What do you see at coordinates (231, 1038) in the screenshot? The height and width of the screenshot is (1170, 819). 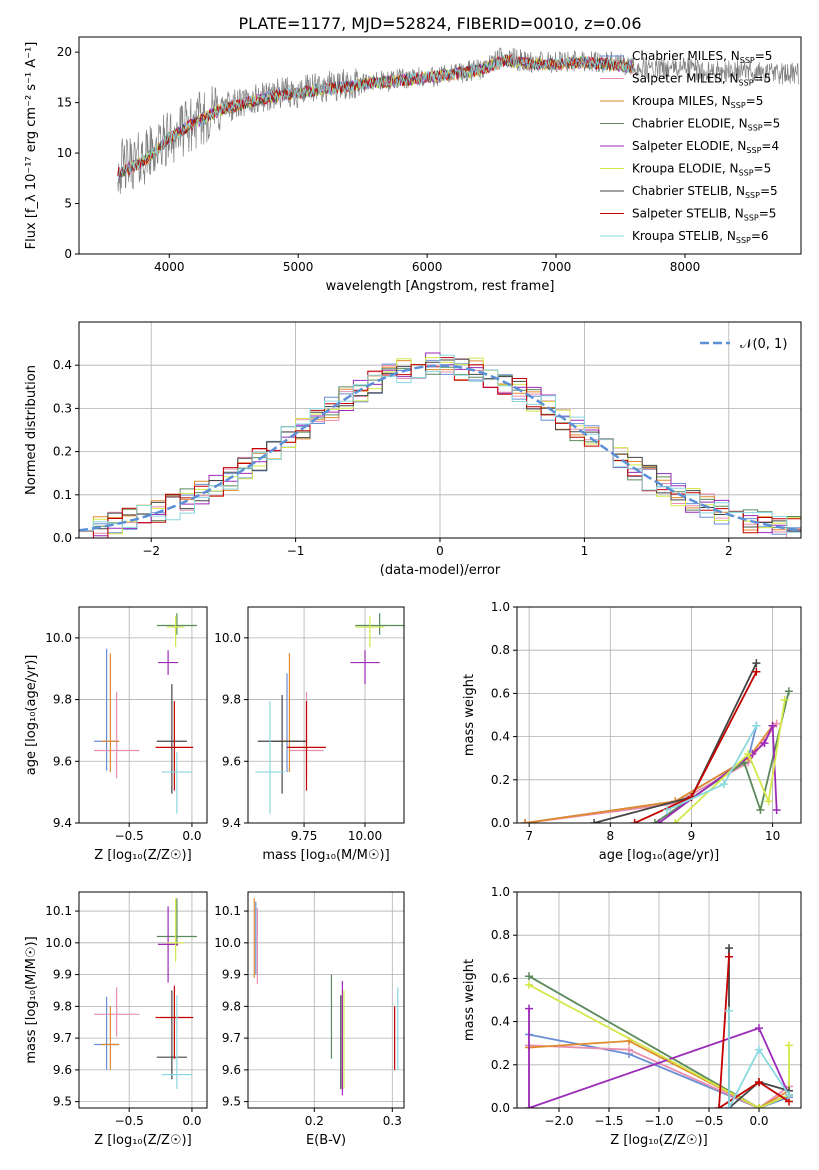 I see `y-tick-label: 9.7` at bounding box center [231, 1038].